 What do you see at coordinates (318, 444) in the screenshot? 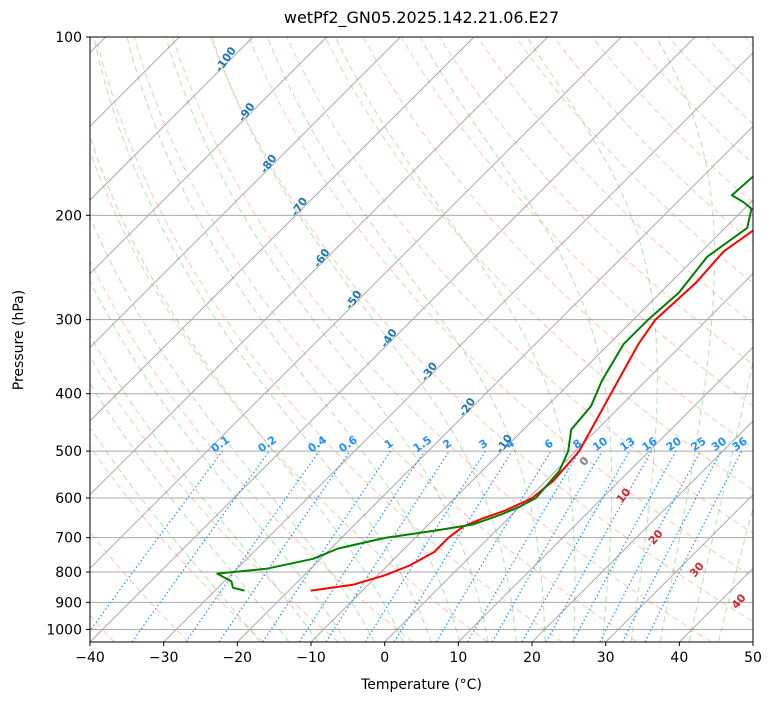
I see `mixing-ratio-label: 0.4` at bounding box center [318, 444].